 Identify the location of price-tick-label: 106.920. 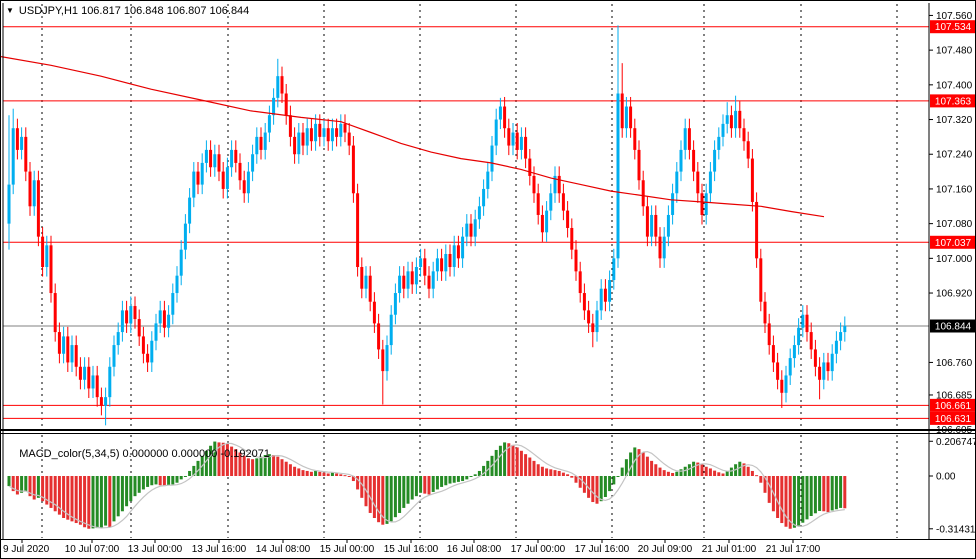
(954, 294).